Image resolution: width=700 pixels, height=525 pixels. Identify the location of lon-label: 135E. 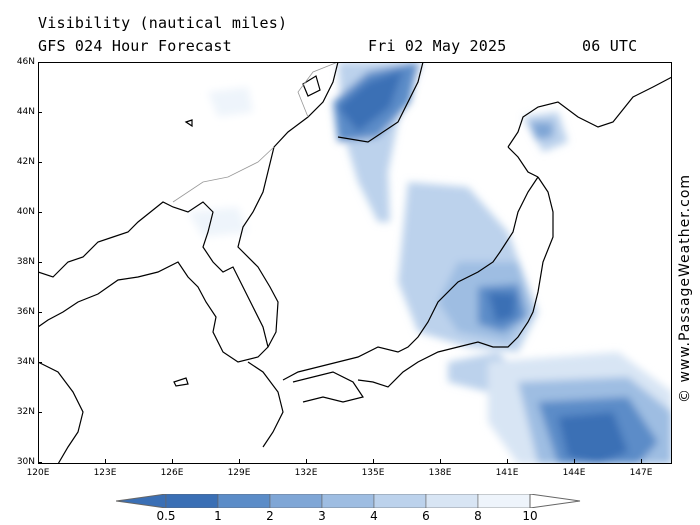
(373, 473).